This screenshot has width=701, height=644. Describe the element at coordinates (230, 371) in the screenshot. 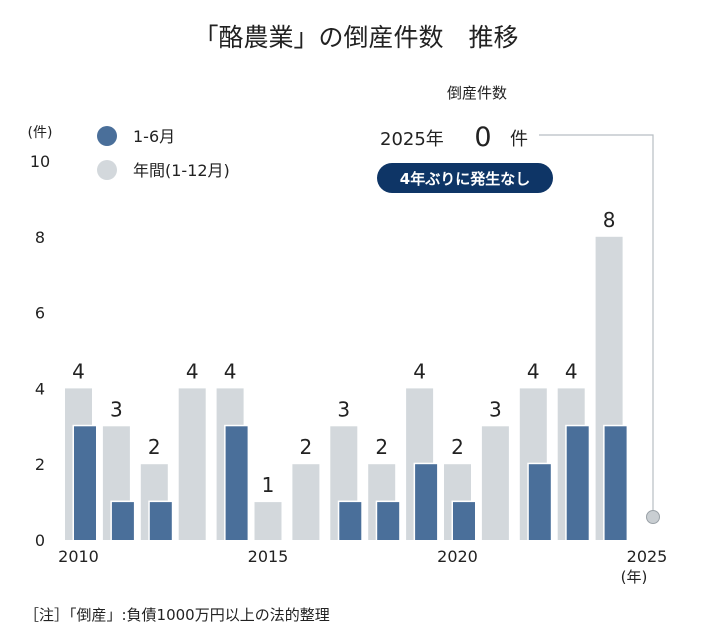

I see `data-label-2014: 4` at that location.